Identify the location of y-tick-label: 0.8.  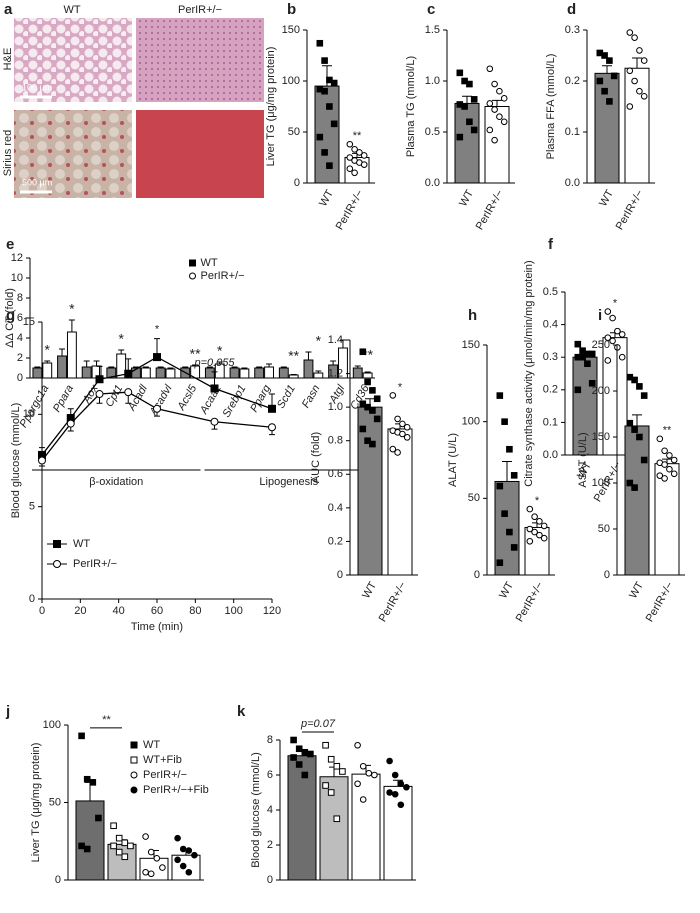
(335, 441).